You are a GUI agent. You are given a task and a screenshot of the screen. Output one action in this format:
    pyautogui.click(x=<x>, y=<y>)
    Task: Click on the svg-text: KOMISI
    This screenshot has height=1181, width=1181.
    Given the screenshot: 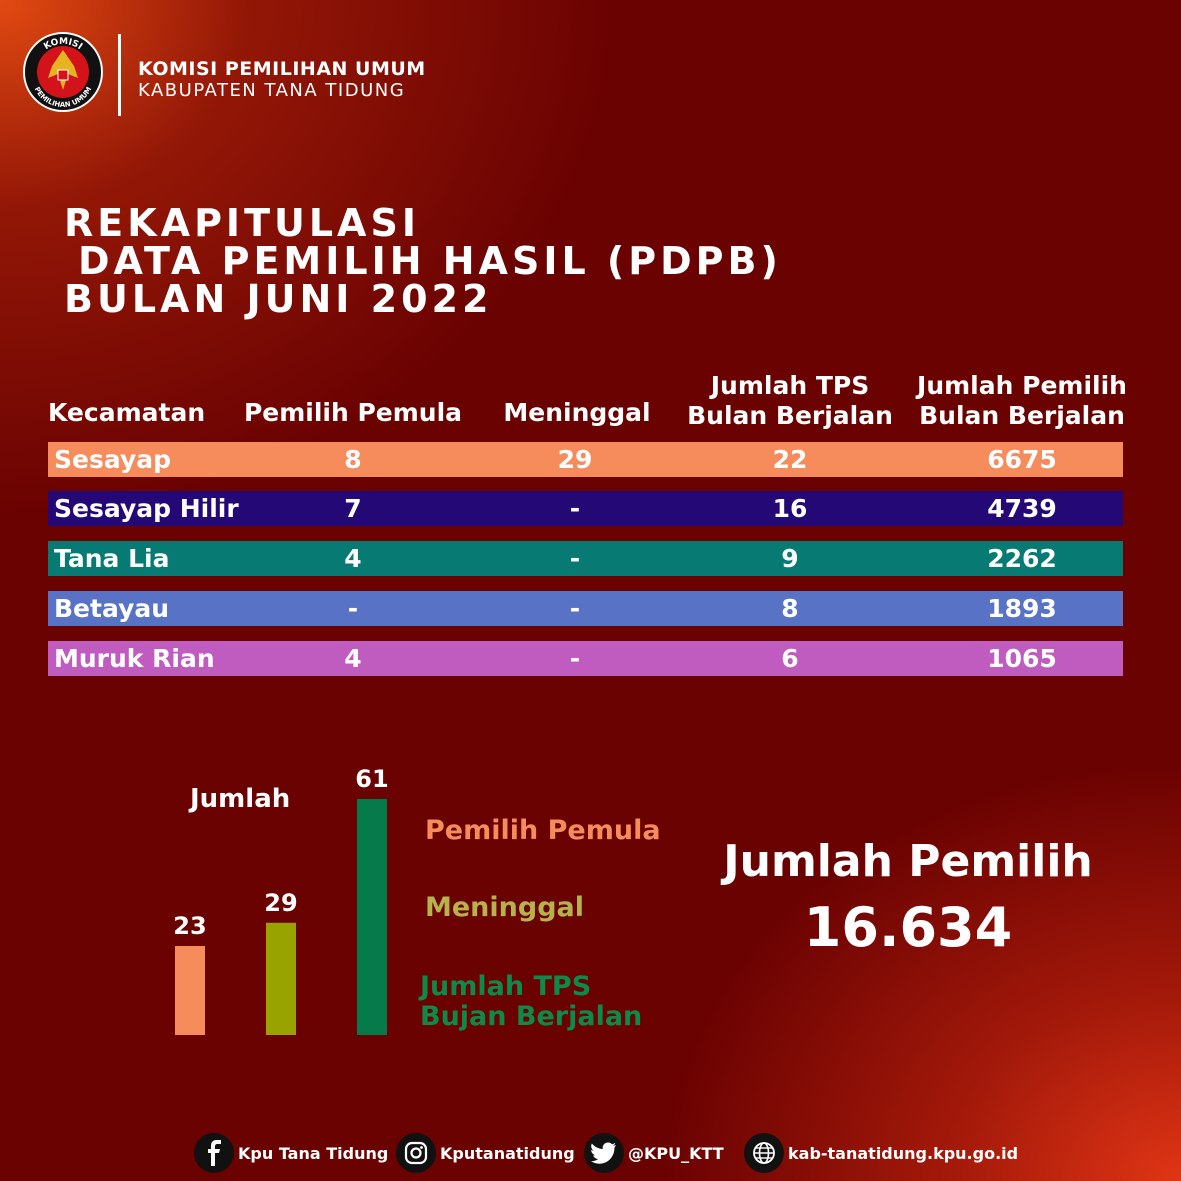 What is the action you would take?
    pyautogui.click(x=63, y=44)
    